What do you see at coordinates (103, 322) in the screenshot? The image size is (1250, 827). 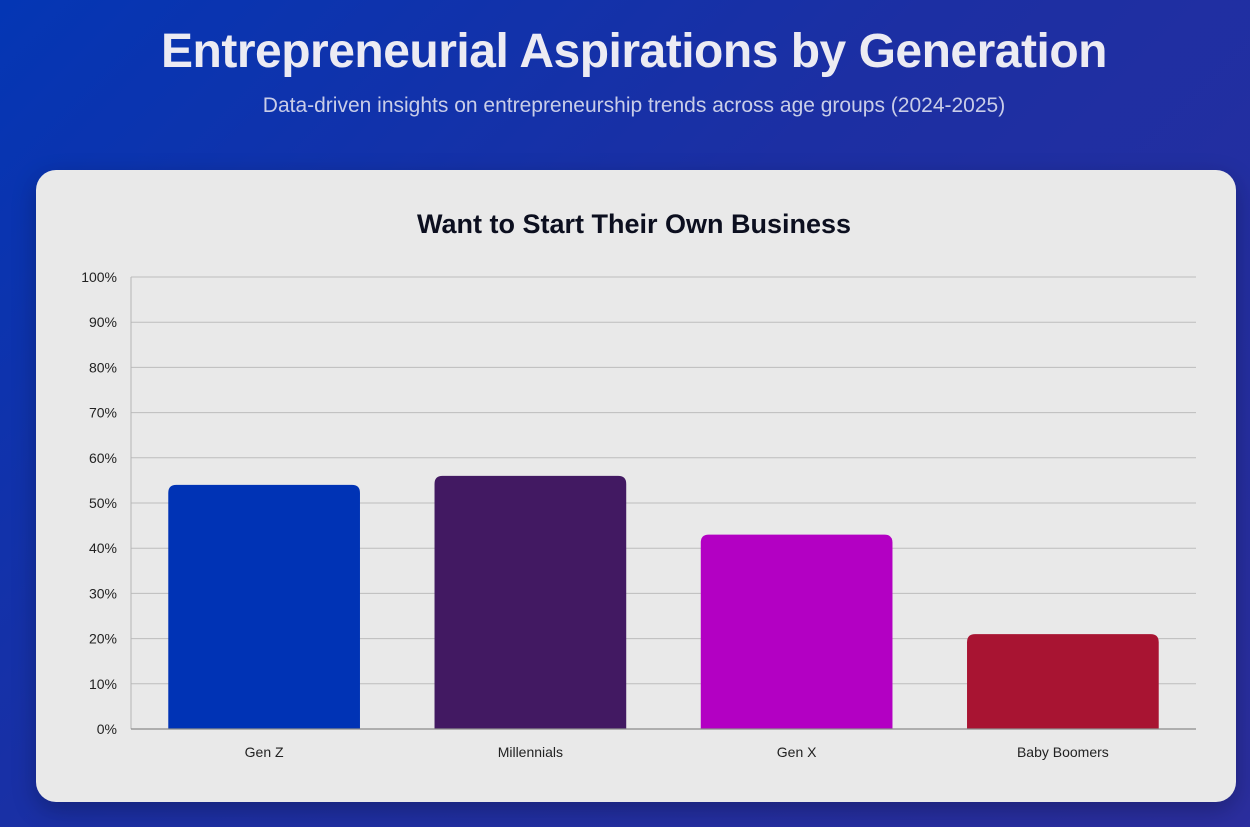 I see `y-tick-label: 90%` at bounding box center [103, 322].